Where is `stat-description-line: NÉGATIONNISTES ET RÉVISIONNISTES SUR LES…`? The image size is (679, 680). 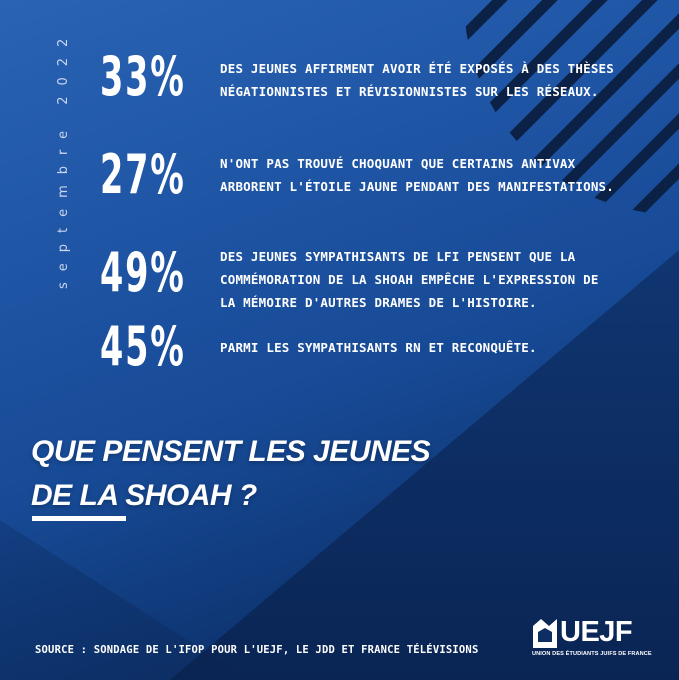
stat-description-line: NÉGATIONNISTES ET RÉVISIONNISTES SUR LES… is located at coordinates (409, 91).